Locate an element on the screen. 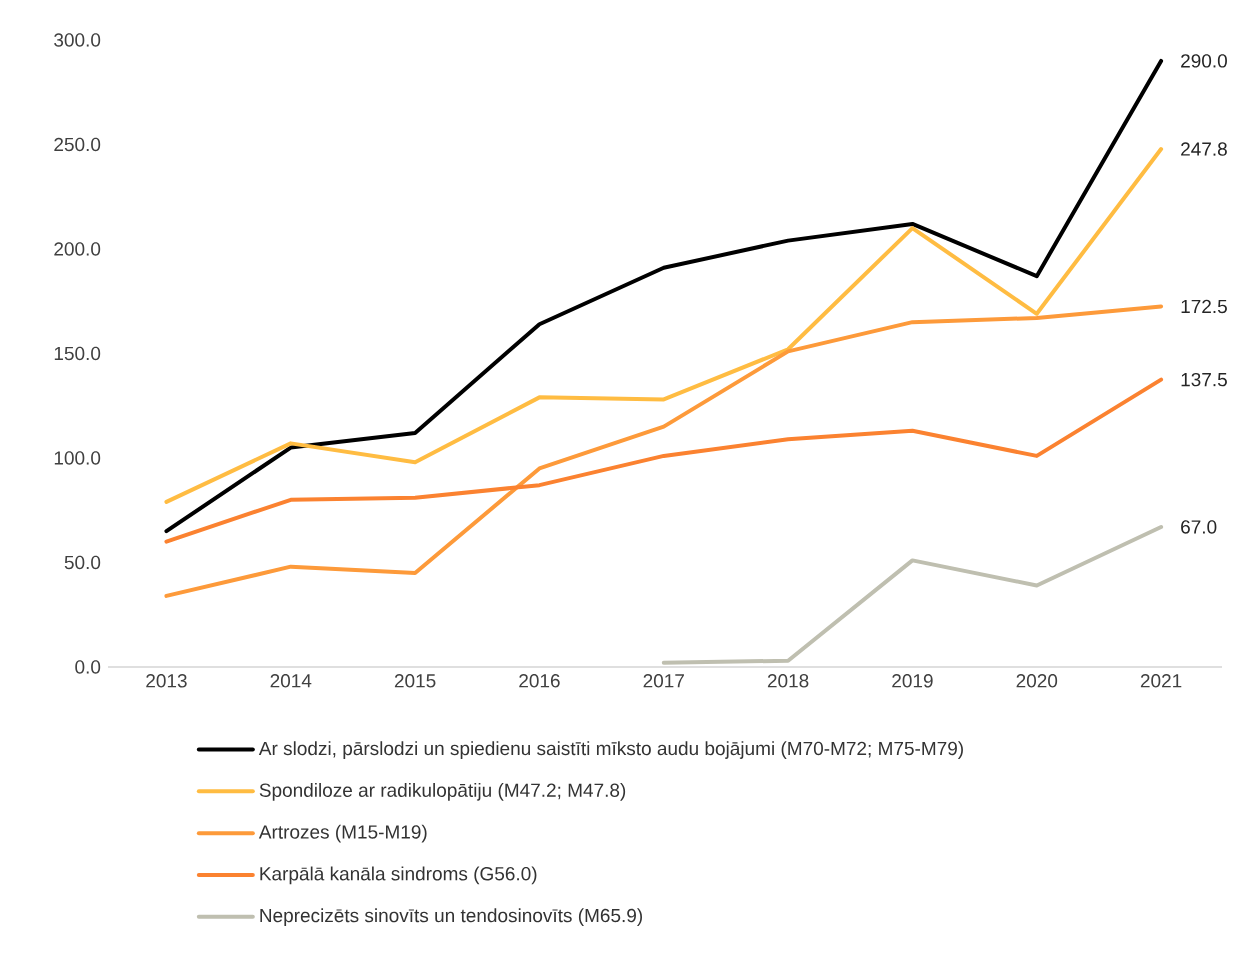 The image size is (1244, 961). x-tick-label: 2017 is located at coordinates (663, 681).